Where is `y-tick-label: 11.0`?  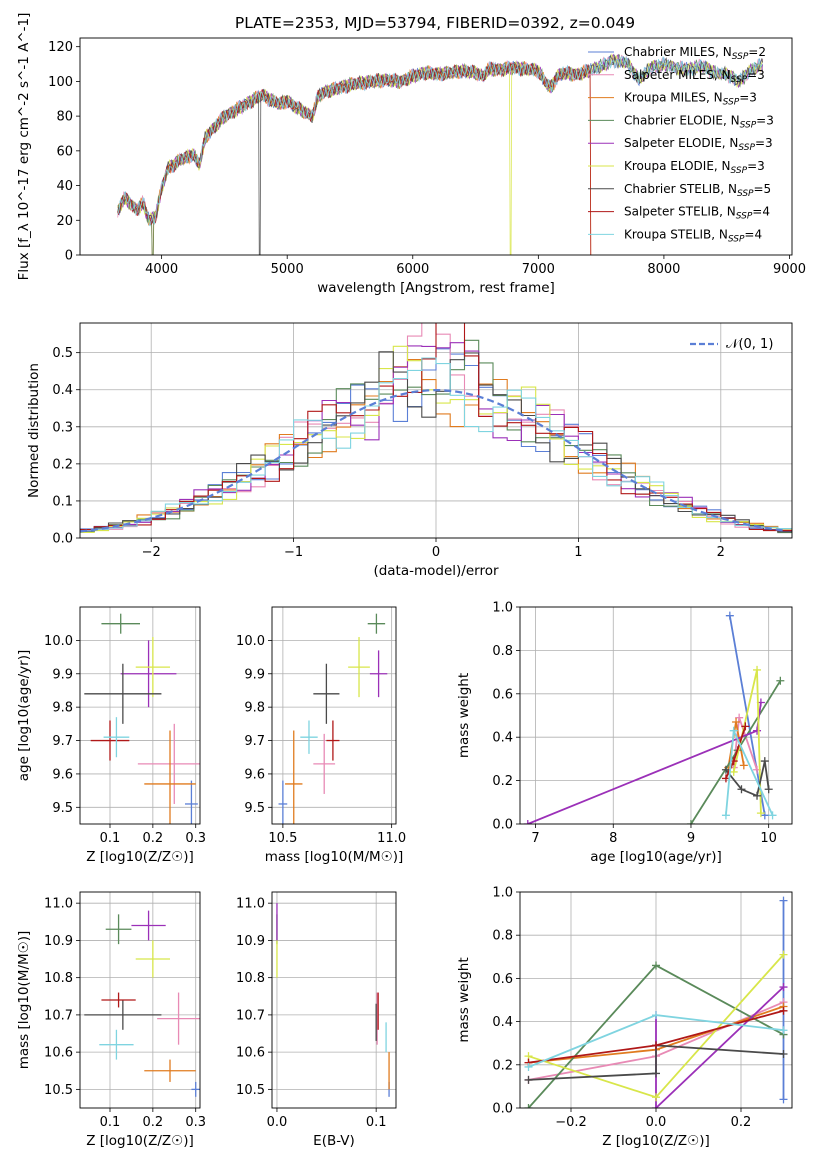
y-tick-label: 11.0 is located at coordinates (250, 904).